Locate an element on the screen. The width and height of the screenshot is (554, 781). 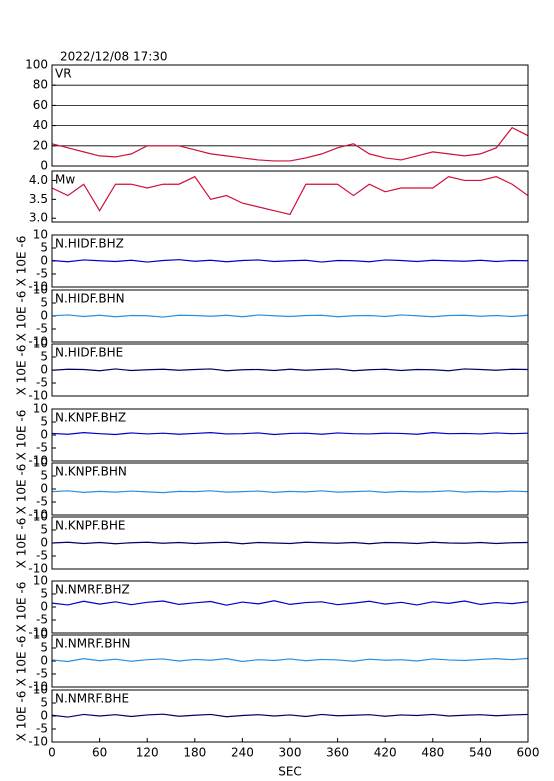
panel-label: N.KNPF.BHN is located at coordinates (91, 472).